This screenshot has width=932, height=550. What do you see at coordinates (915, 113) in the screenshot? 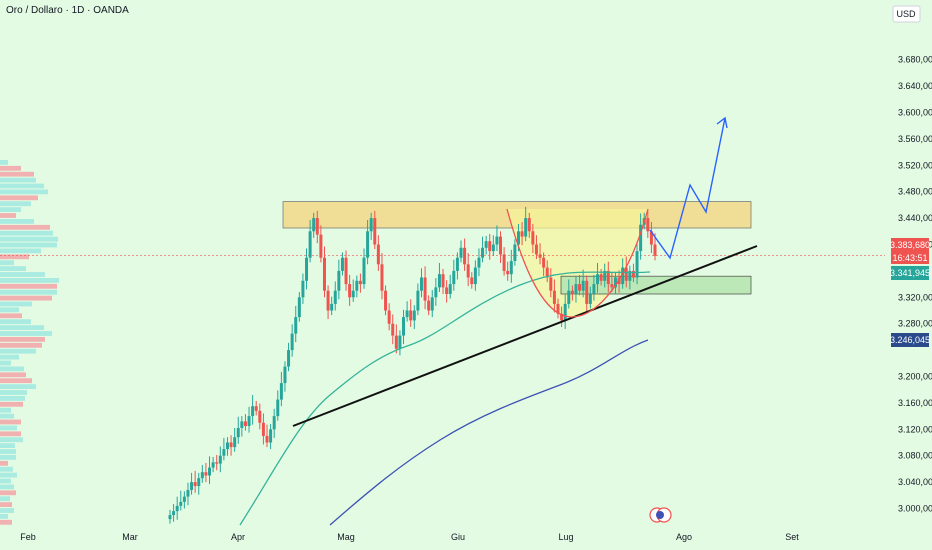
I see `price-tick-label: 3.600,000` at bounding box center [915, 113].